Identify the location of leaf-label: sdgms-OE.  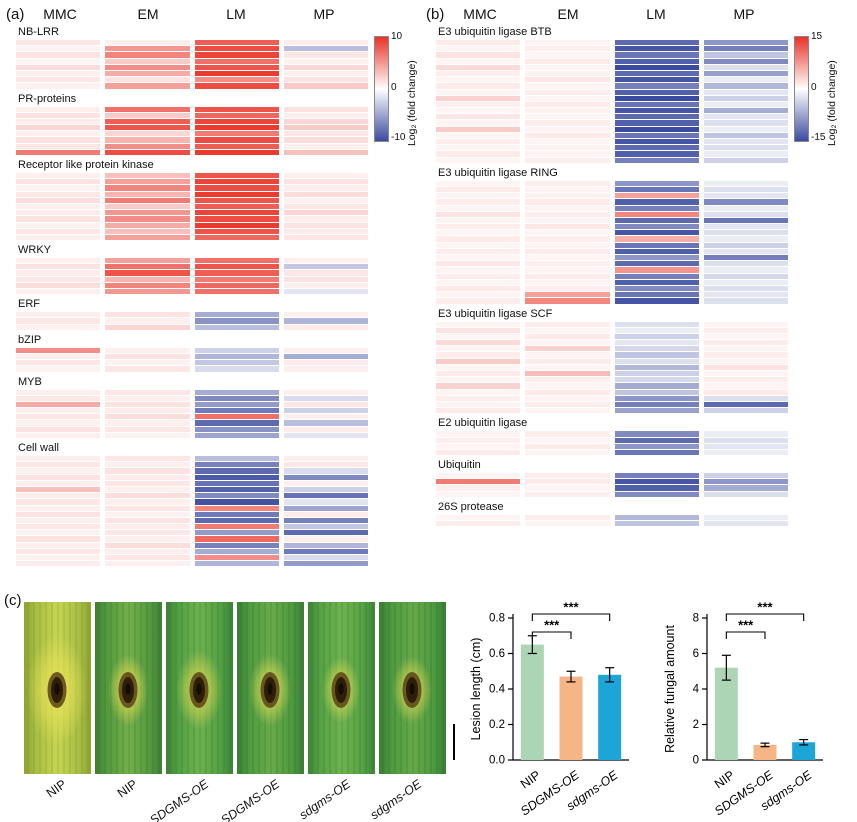
(396, 799).